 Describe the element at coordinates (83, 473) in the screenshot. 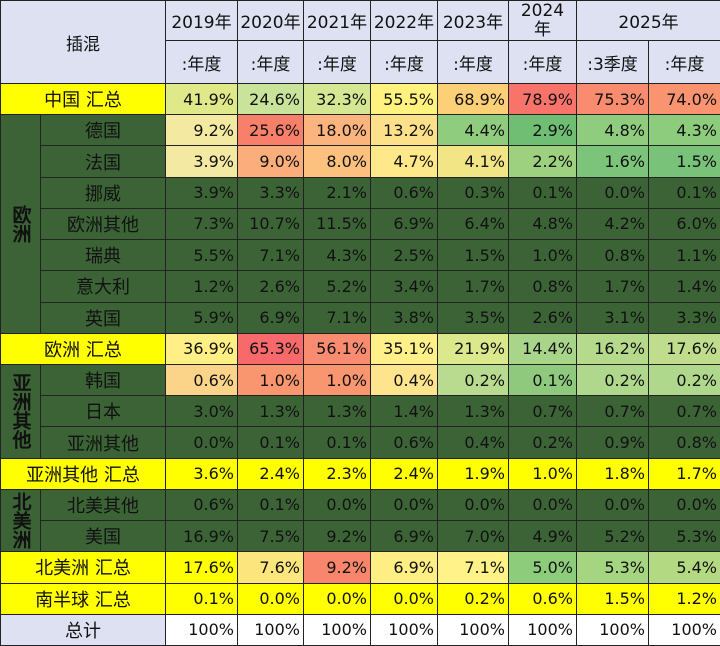

I see `total-label: 亚洲其他 汇总` at that location.